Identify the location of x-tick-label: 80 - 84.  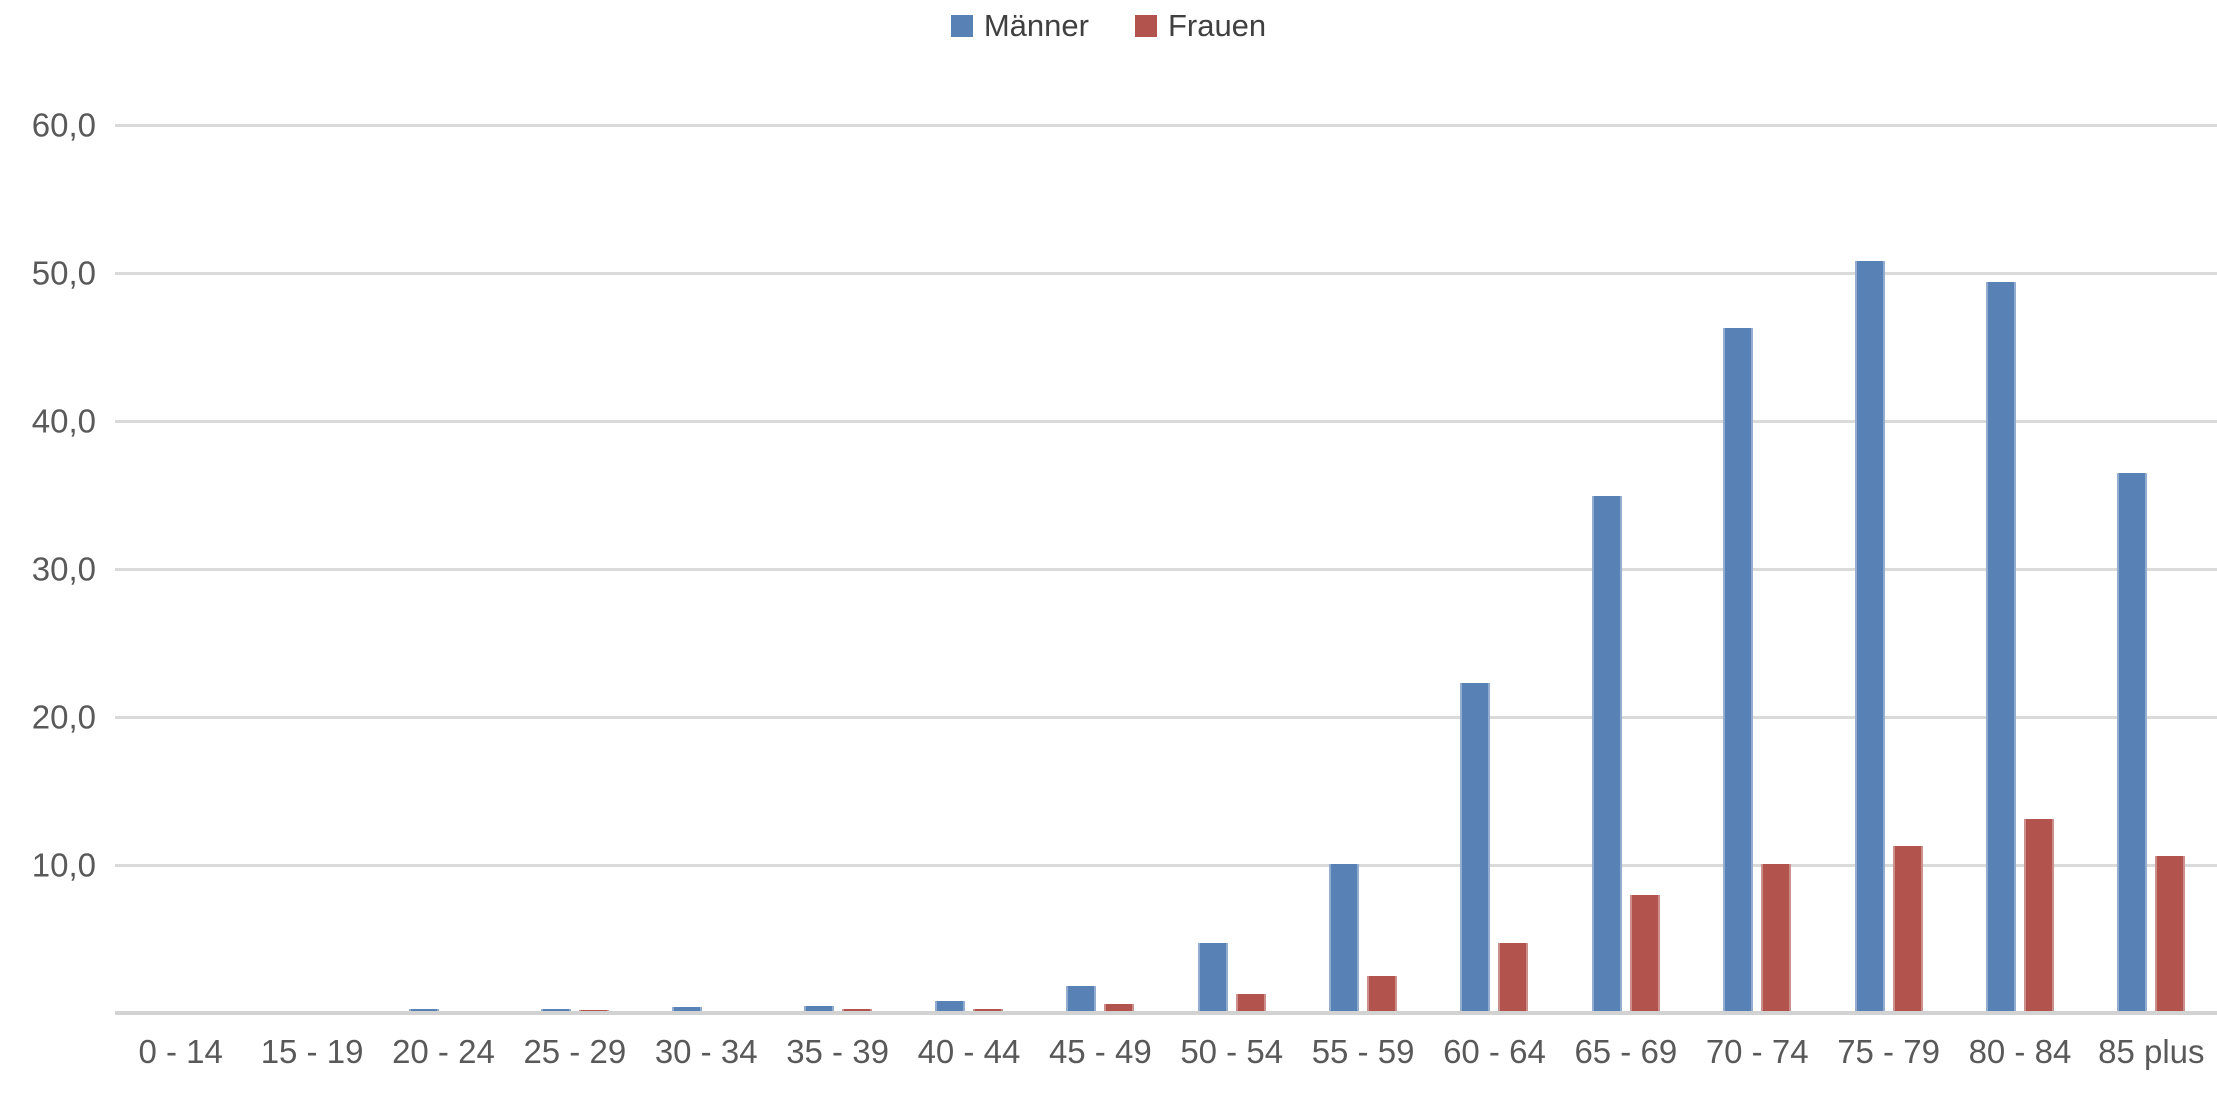
(2020, 1051).